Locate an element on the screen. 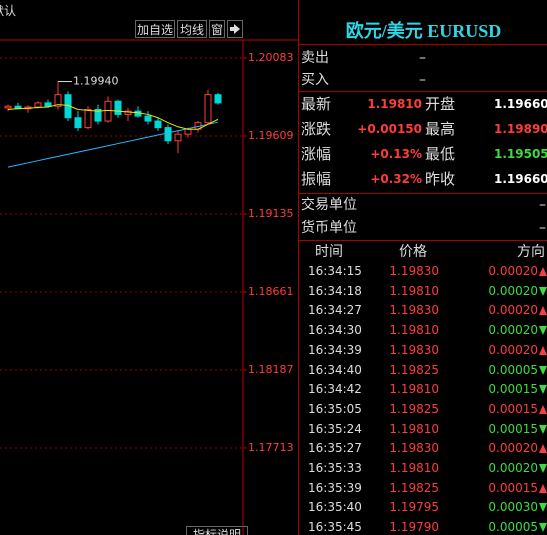  change: 0.00015 is located at coordinates (513, 428).